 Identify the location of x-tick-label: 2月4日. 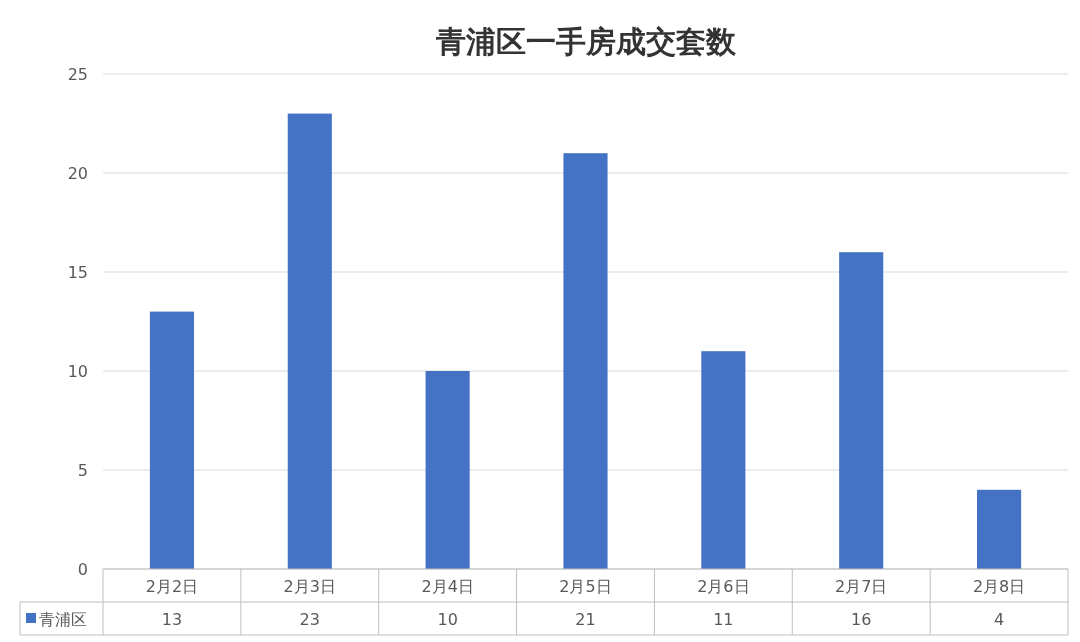
(447, 586).